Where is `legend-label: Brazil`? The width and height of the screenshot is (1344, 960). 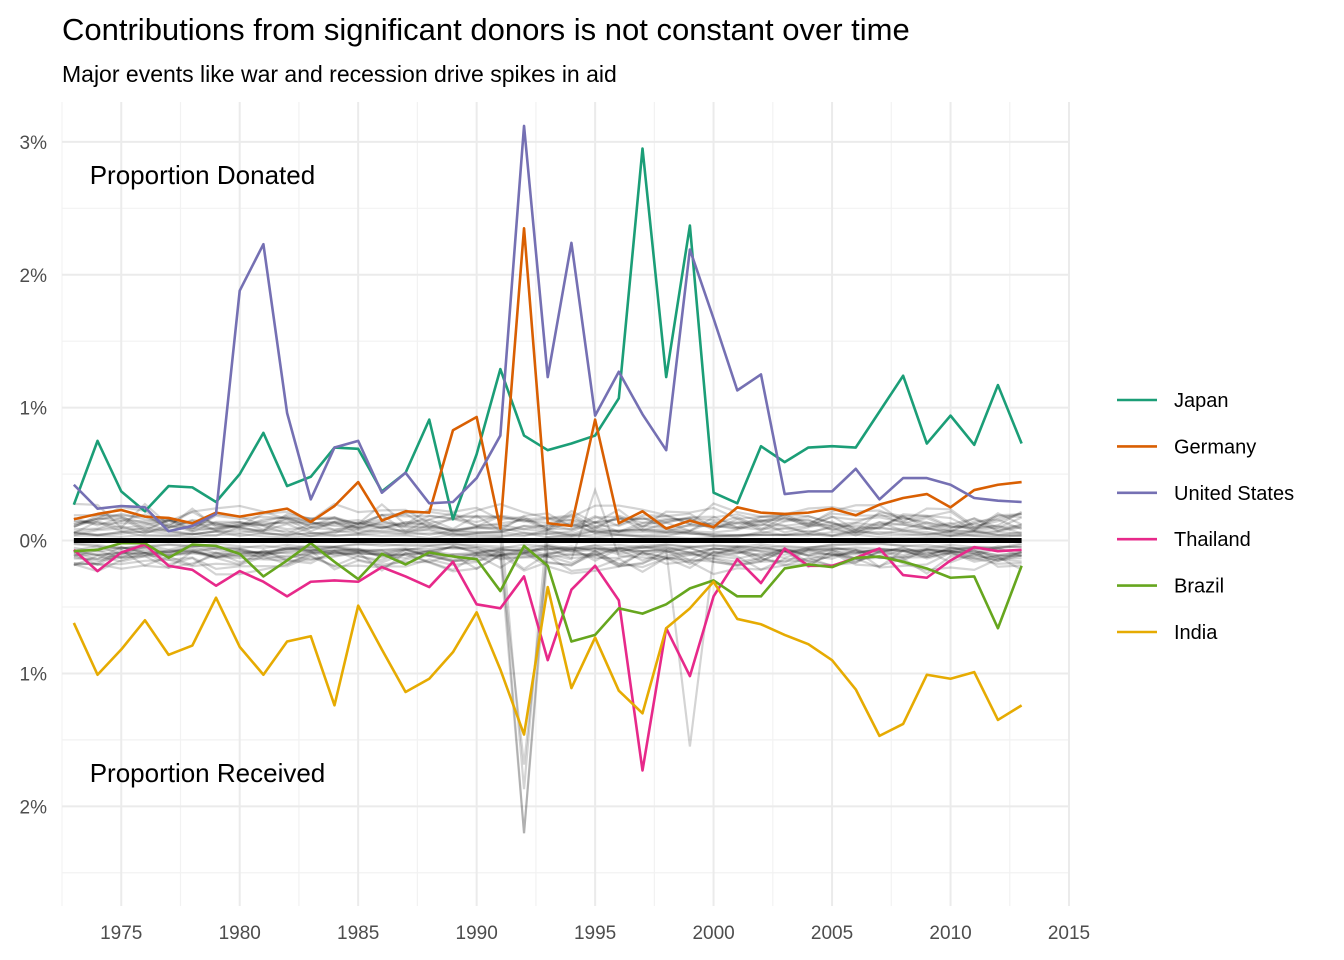
legend-label: Brazil is located at coordinates (1199, 587).